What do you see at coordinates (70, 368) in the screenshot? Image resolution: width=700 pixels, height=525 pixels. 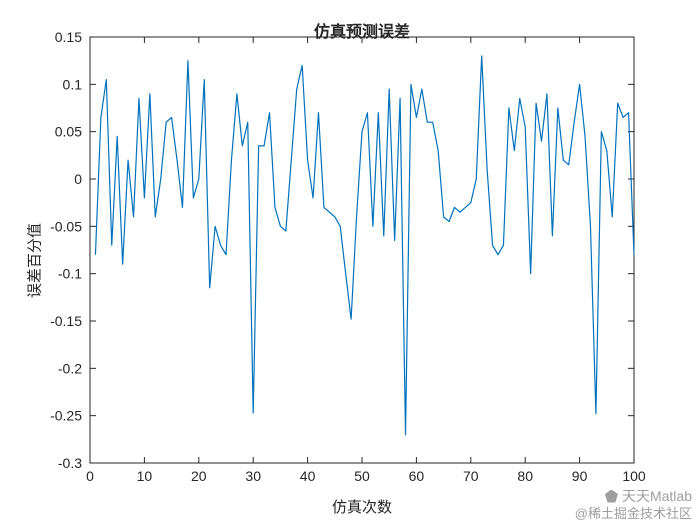 I see `y-tick-label: -0.2` at bounding box center [70, 368].